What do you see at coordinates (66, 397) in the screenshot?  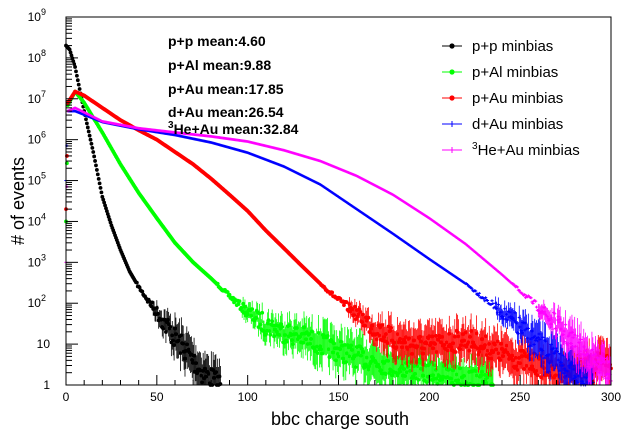 I see `x-tick-label: 0` at bounding box center [66, 397].